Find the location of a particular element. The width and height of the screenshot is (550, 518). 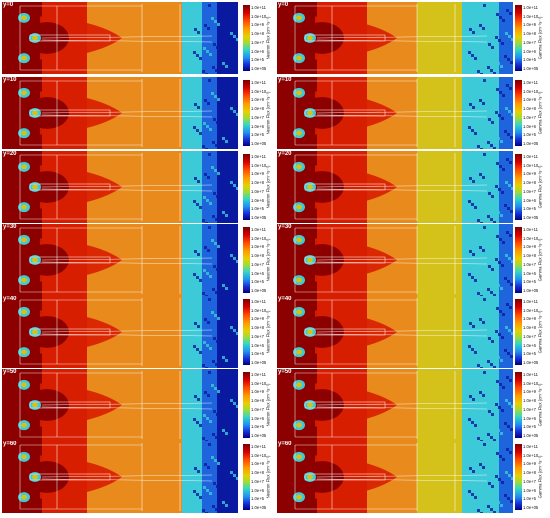

neutron-flux-map-panel: y=10 is located at coordinates (120, 113).